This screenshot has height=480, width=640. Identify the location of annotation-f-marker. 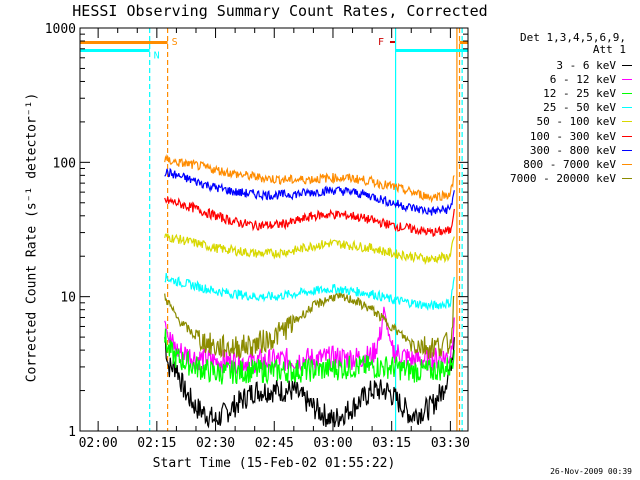
(392, 42).